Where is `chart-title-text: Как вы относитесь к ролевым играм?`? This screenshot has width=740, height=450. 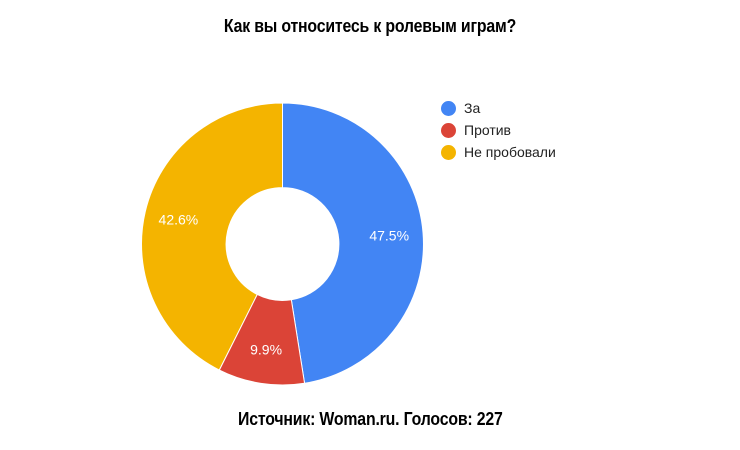
chart-title-text: Как вы относитесь к ролевым играм? is located at coordinates (370, 26).